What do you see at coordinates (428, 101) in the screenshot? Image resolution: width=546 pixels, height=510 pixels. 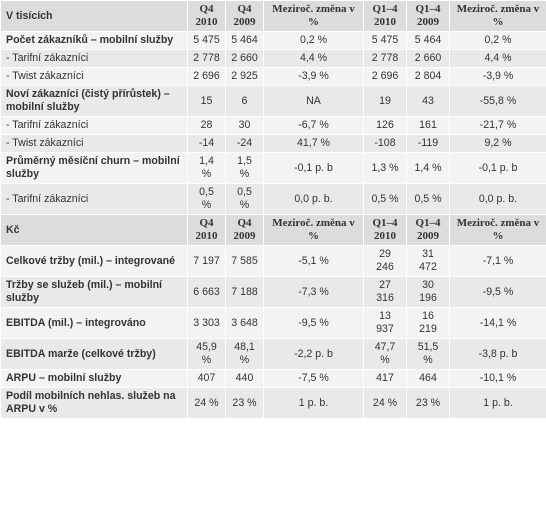 I see `value-cell: 43` at bounding box center [428, 101].